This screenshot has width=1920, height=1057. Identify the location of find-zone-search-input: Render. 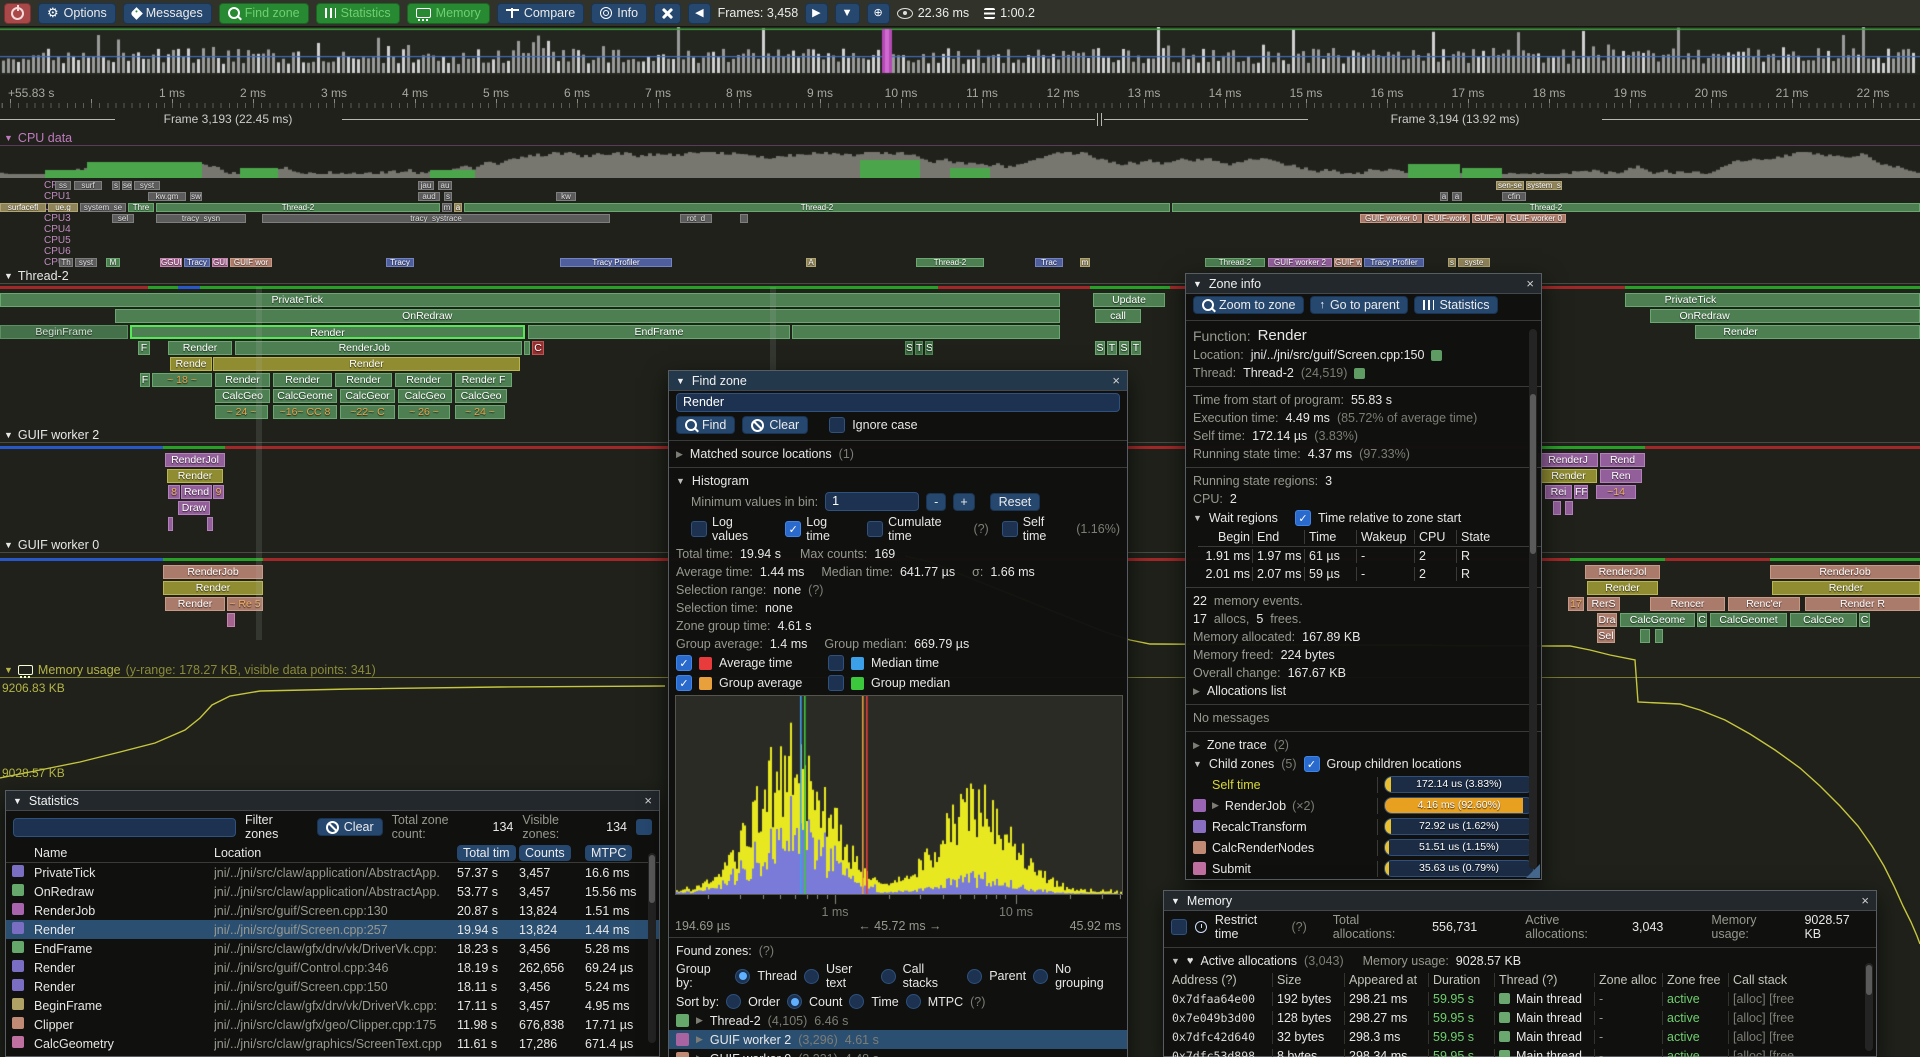
(898, 402).